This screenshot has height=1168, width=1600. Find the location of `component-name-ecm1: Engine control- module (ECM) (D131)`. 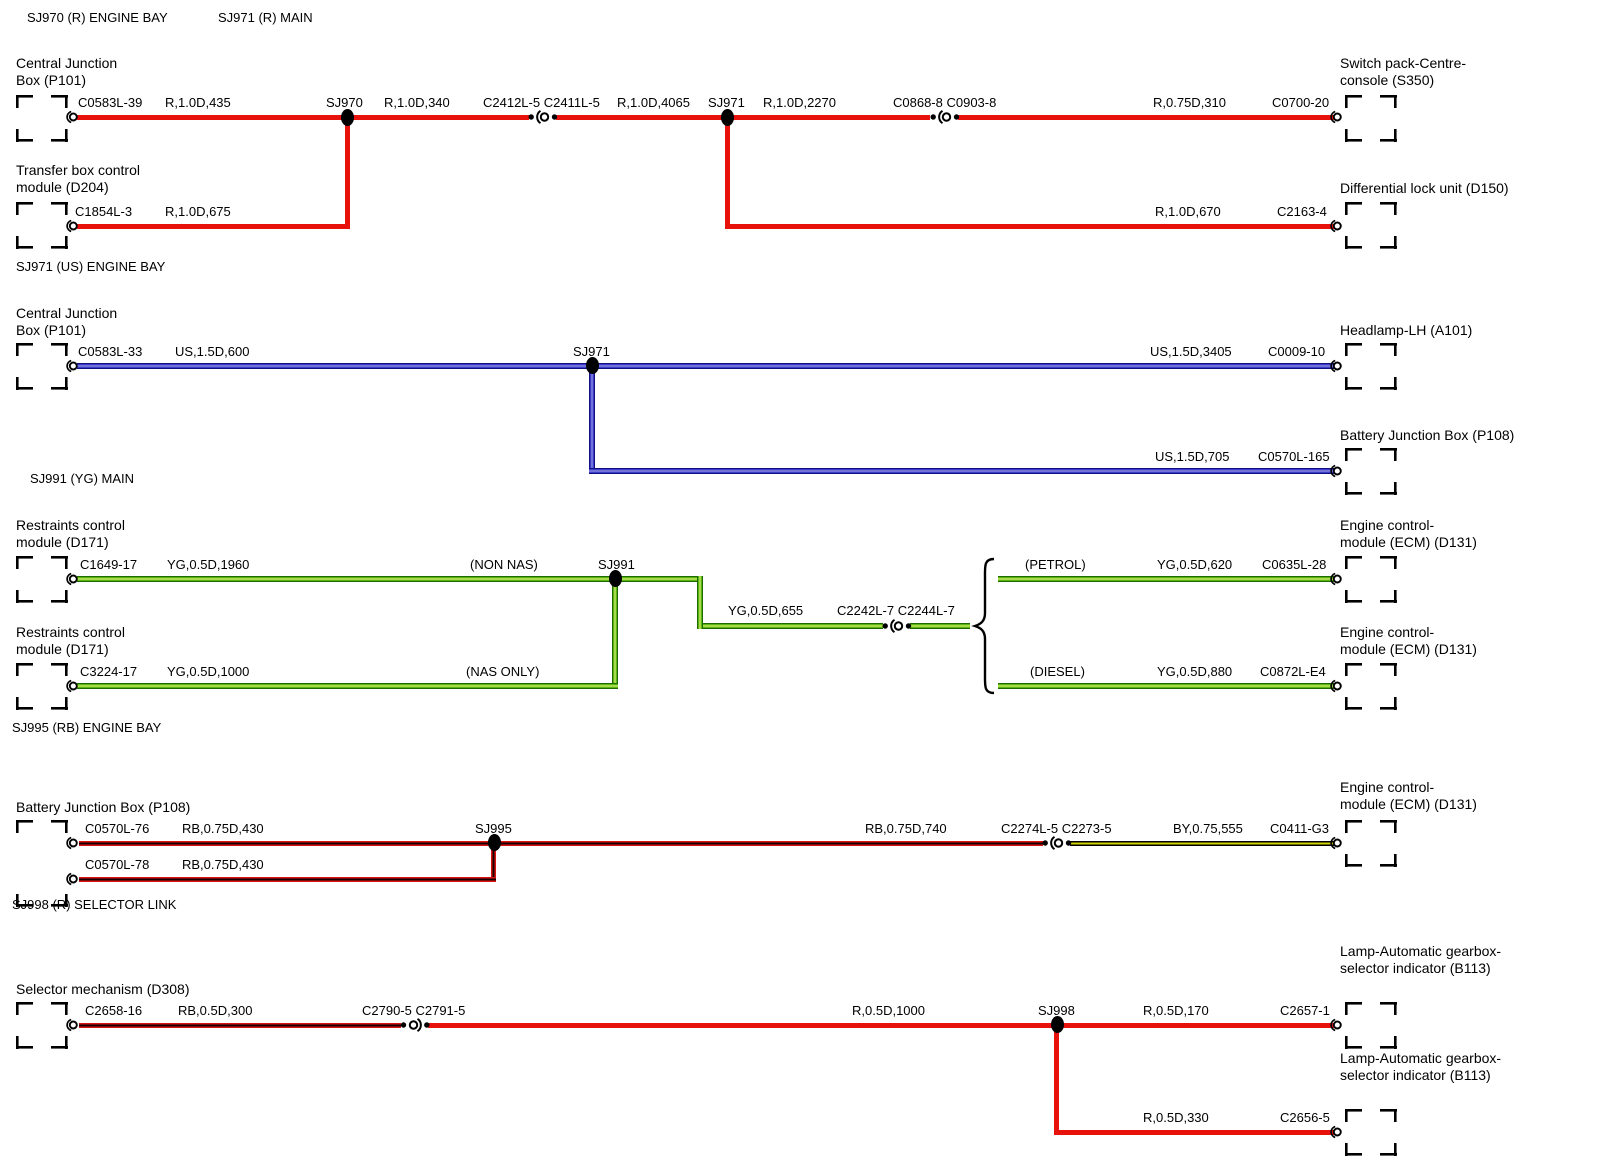

component-name-ecm1: Engine control- module (ECM) (D131) is located at coordinates (1408, 533).